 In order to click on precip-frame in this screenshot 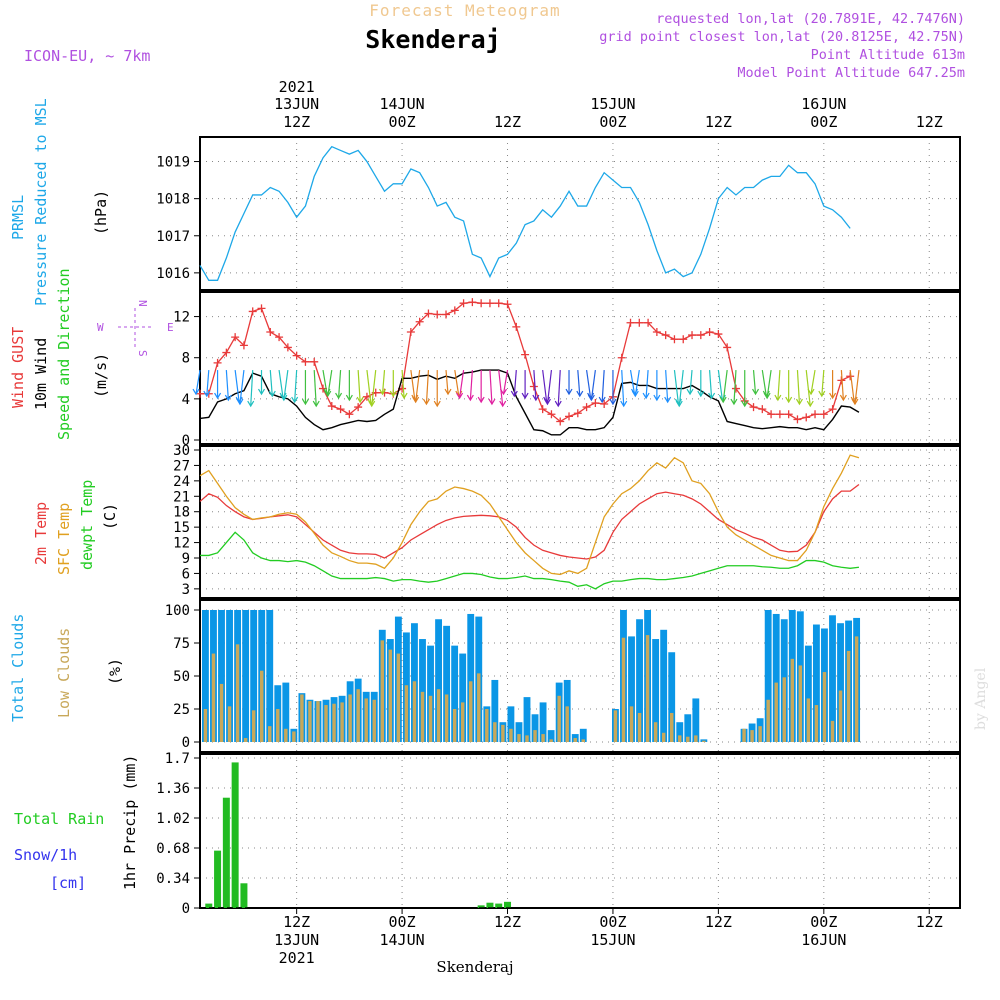, I will do `click(580, 831)`.